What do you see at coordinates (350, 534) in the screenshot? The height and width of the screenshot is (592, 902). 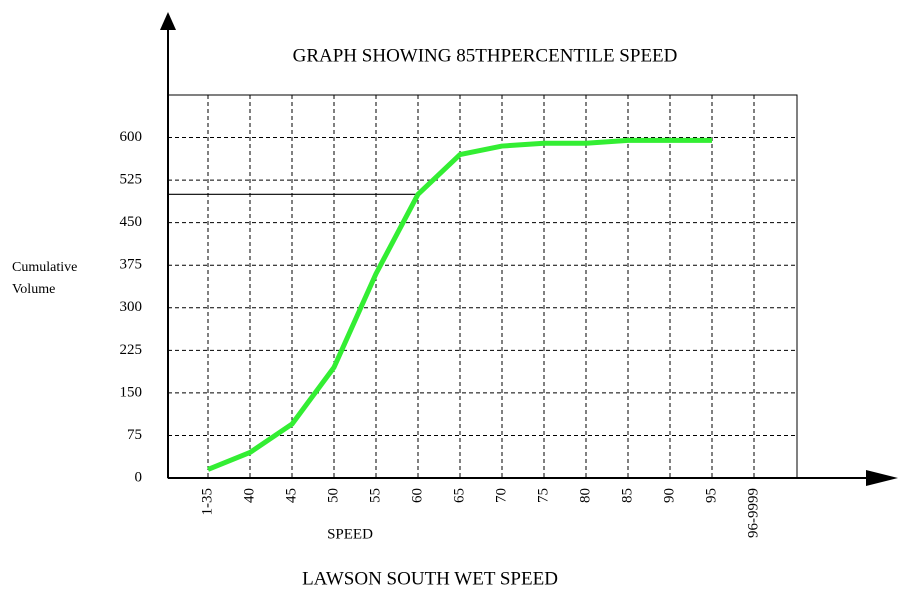 I see `x-axis-label: SPEED` at bounding box center [350, 534].